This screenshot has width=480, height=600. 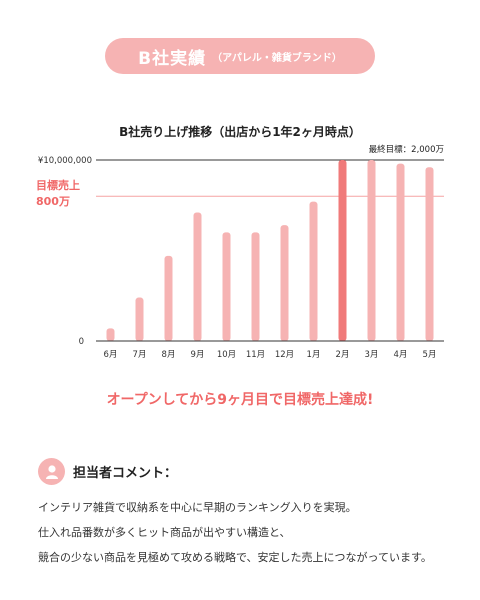 I want to click on final-target-label: 最終目標：2,000万, so click(x=406, y=150).